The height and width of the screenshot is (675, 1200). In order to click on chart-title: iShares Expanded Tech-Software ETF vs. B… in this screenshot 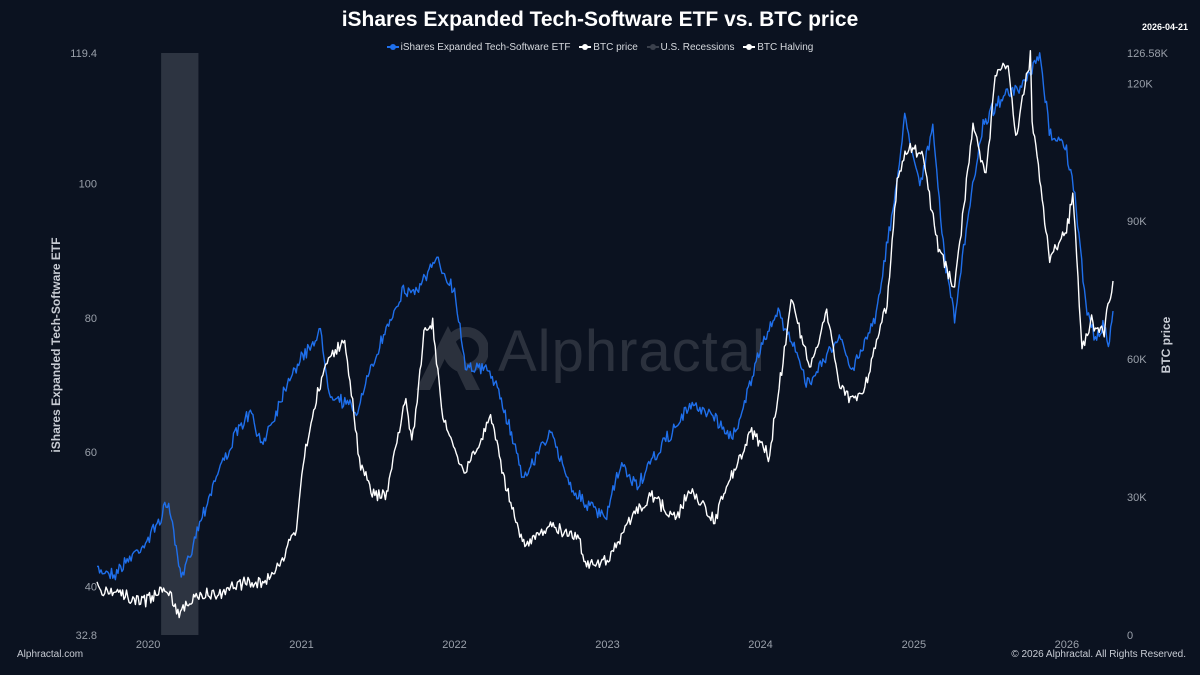, I will do `click(600, 19)`.